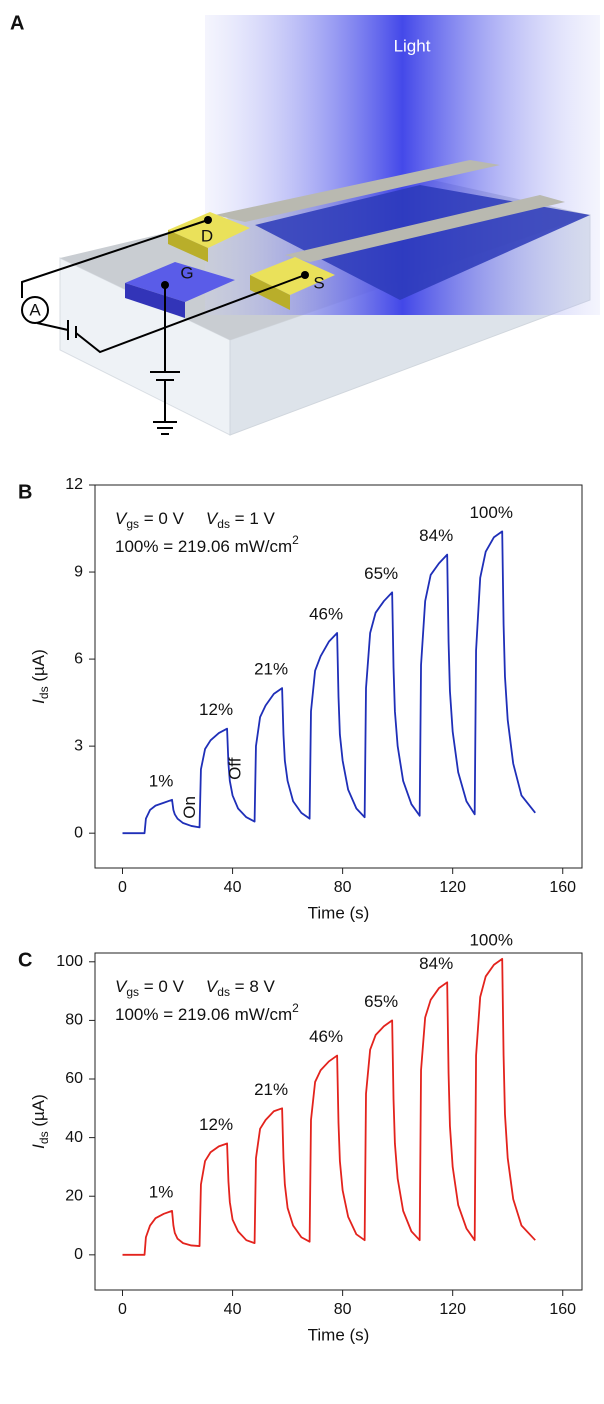  What do you see at coordinates (25, 492) in the screenshot?
I see `panel-label: B` at bounding box center [25, 492].